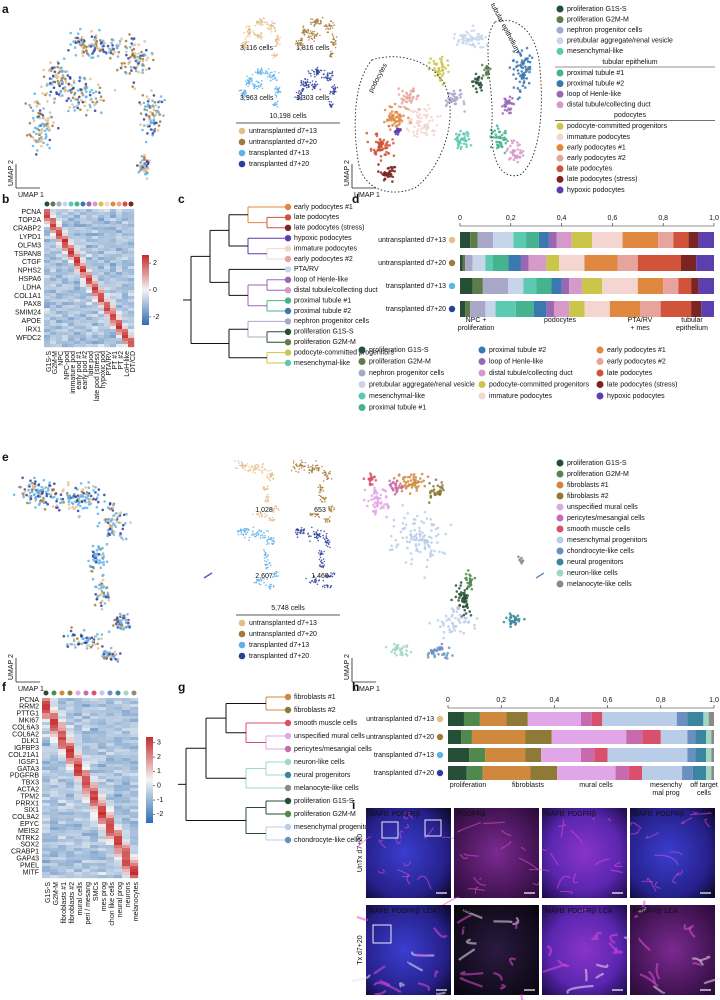 The image size is (720, 1000). What do you see at coordinates (329, 228) in the screenshot?
I see `leaf-label: late podocytes (stress)` at bounding box center [329, 228].